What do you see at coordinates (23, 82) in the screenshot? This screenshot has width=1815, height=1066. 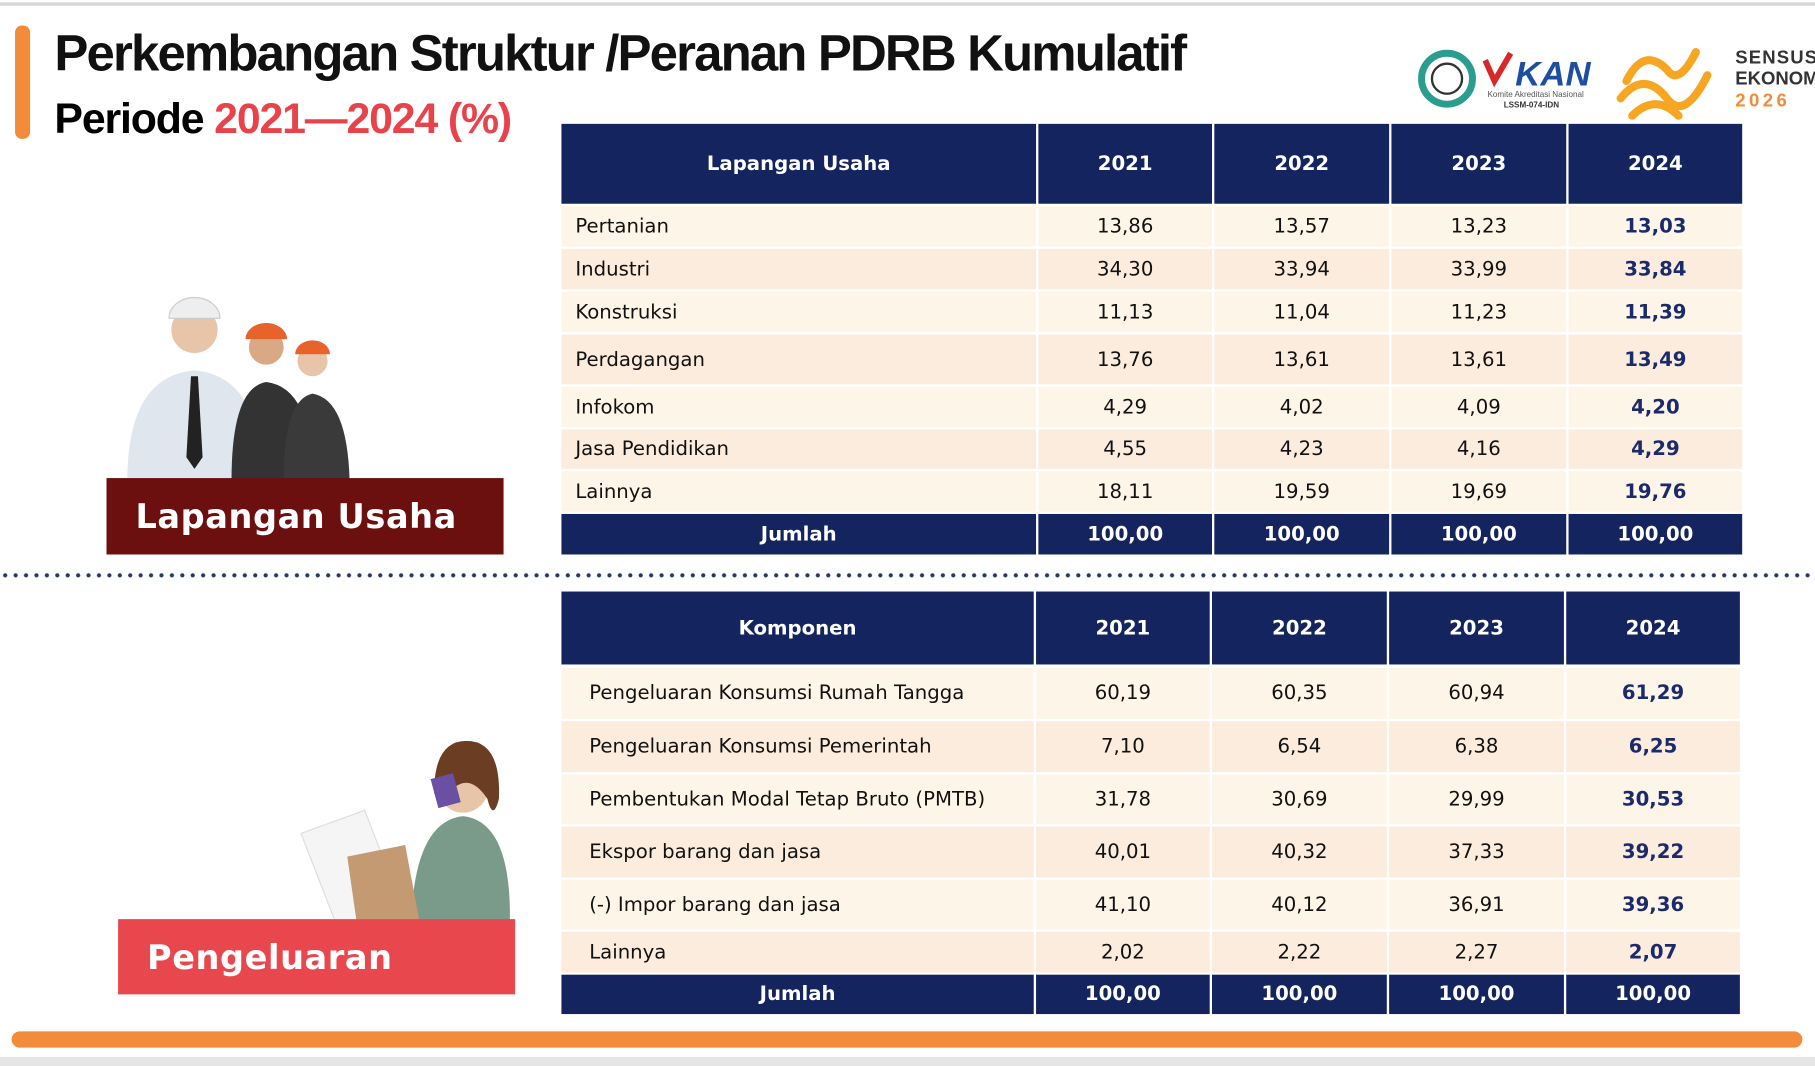 I see `accent-bar` at bounding box center [23, 82].